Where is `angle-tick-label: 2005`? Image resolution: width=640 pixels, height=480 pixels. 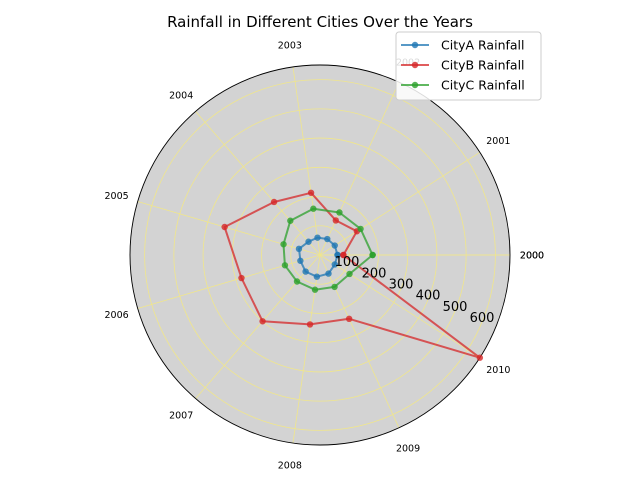 angle-tick-label: 2005 is located at coordinates (116, 196).